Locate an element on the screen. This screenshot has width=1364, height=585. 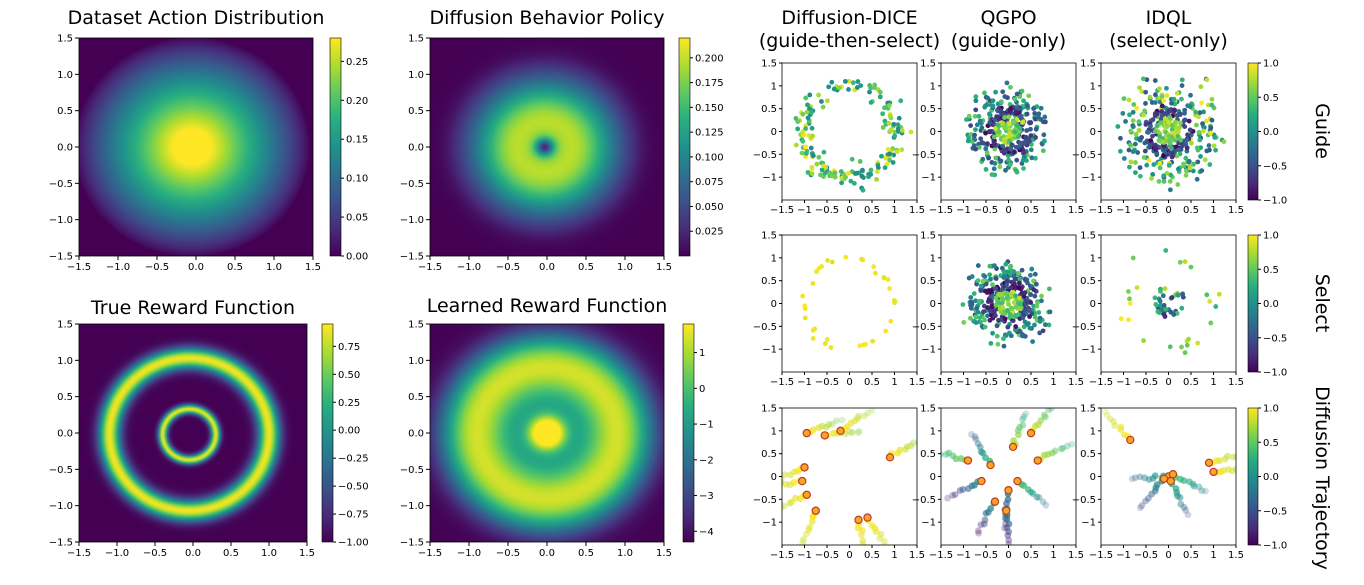
scatter-panel-select-0: −1.5 −1 −0.5 0 0.5 1 1.51.510.50−0.5−1 is located at coordinates (839, 310).